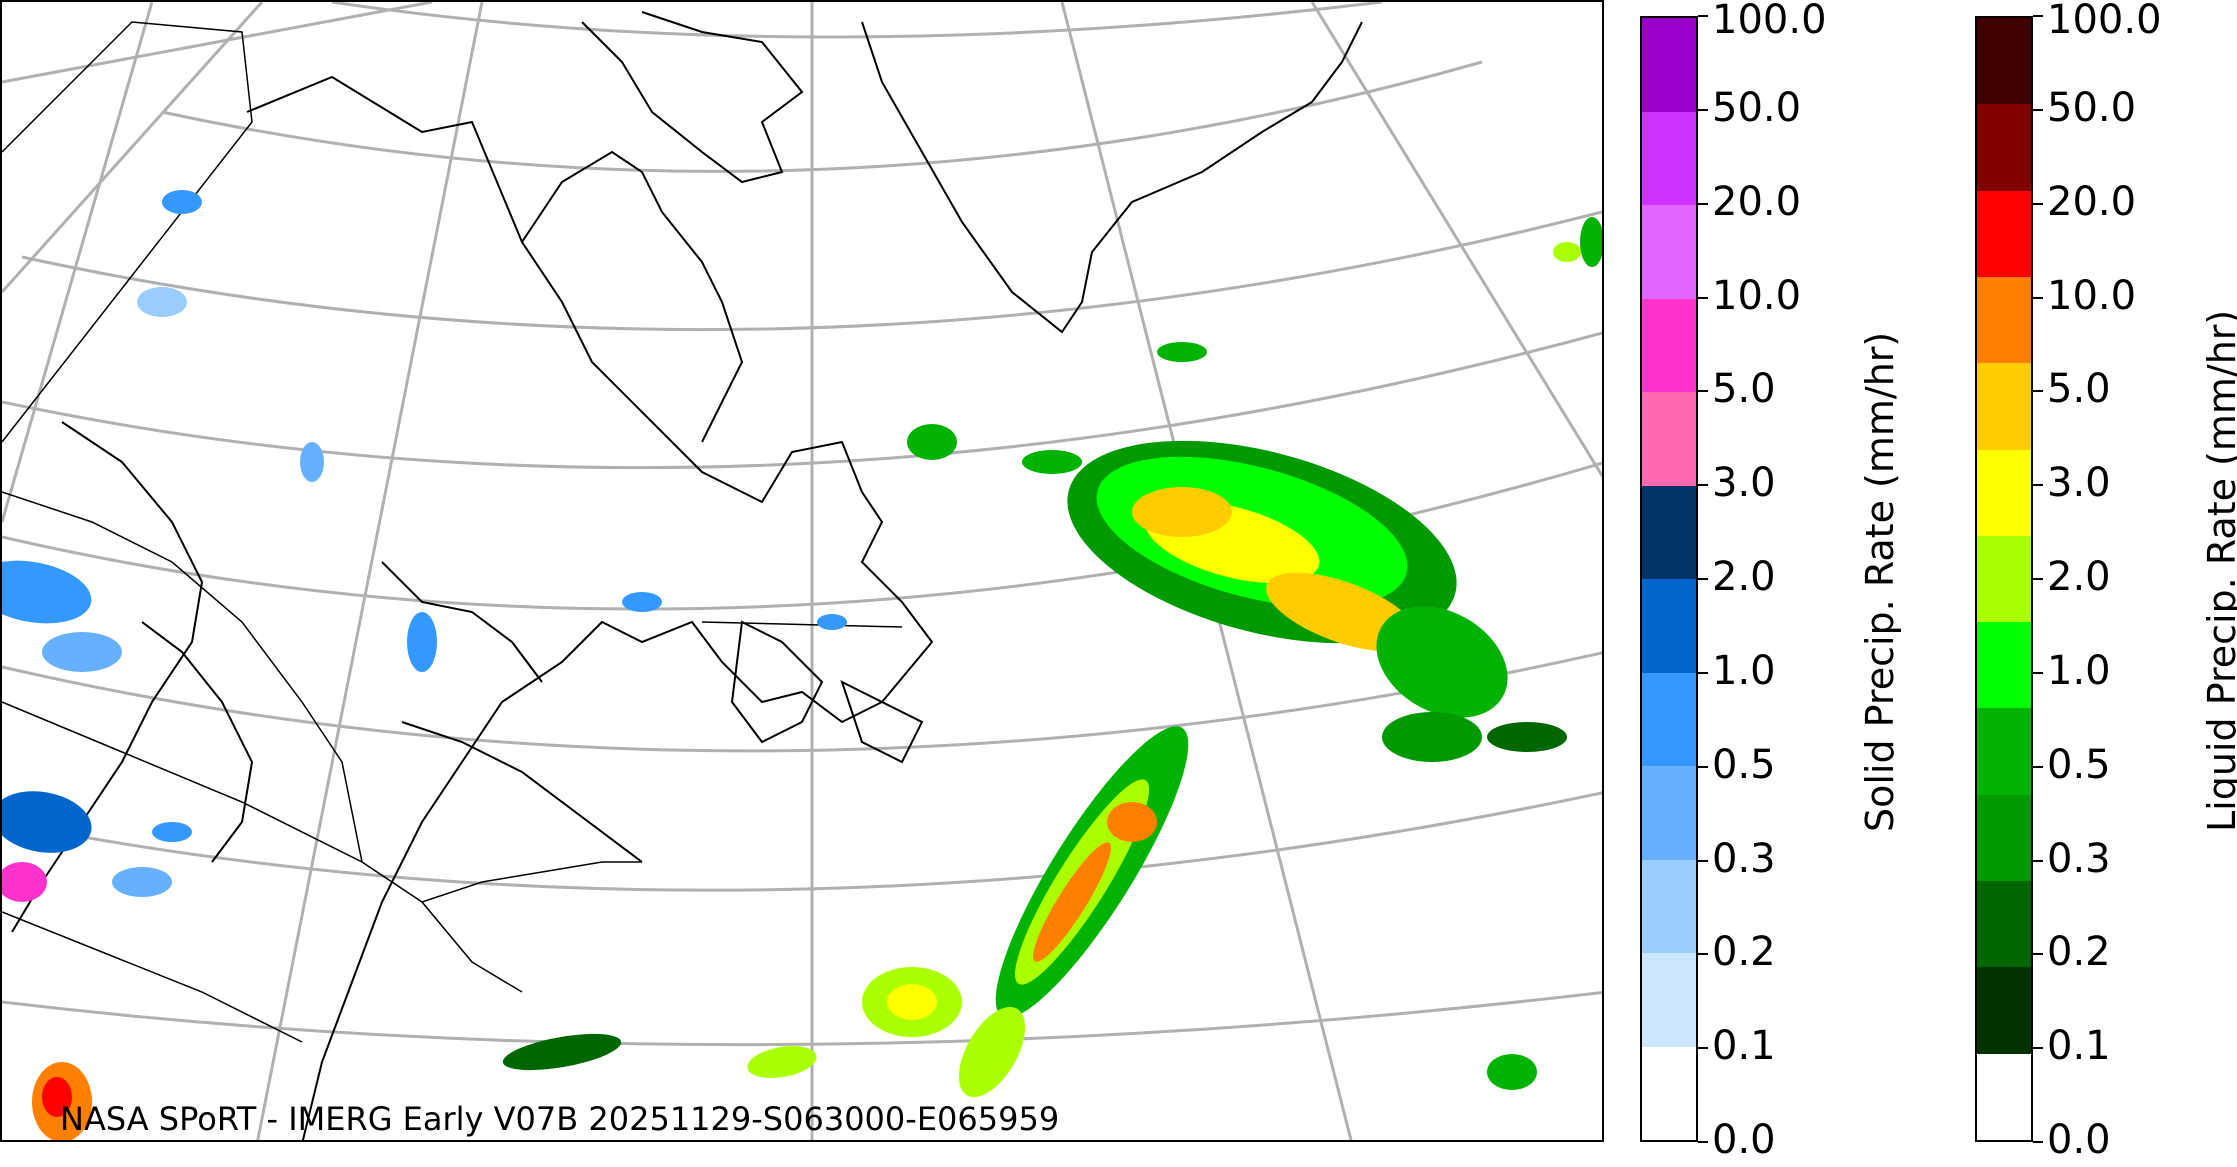  I want to click on colorbar-tick-label: 2.0, so click(2079, 577).